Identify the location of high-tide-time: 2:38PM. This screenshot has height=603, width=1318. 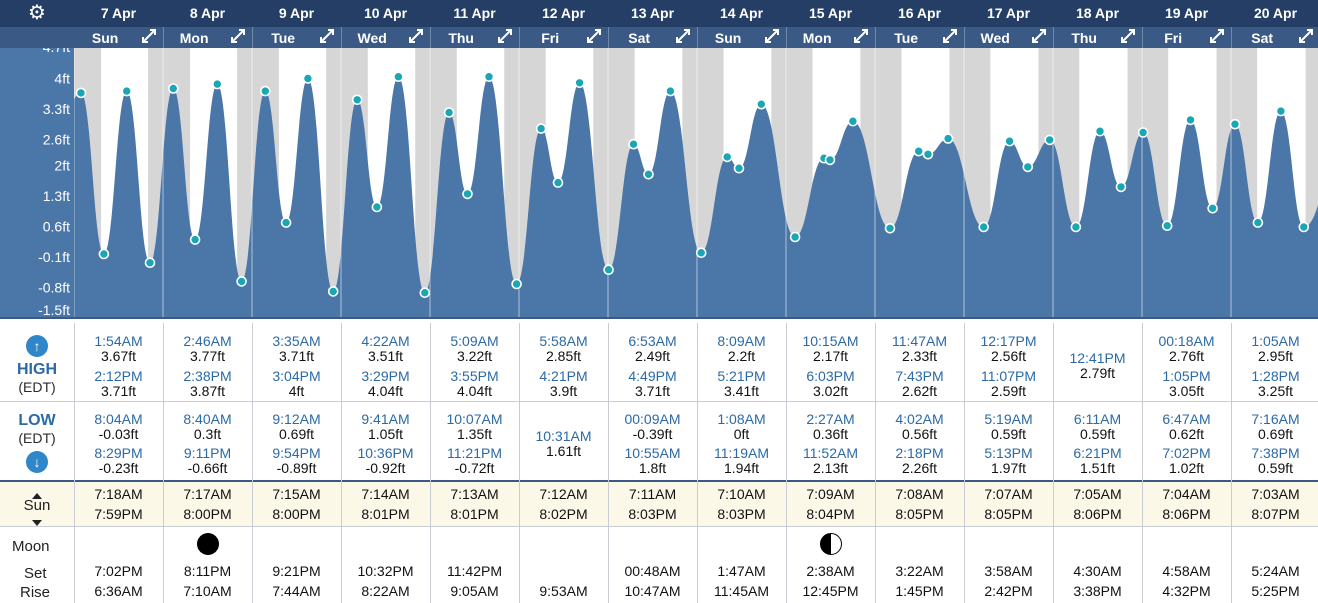
(207, 376).